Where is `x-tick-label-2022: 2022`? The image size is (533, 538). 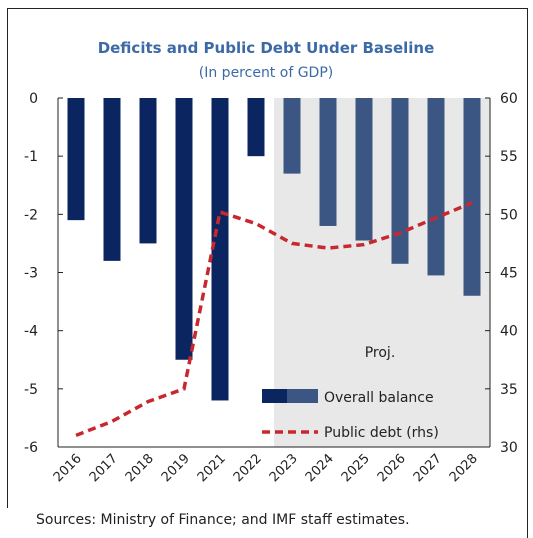
x-tick-label-2022: 2022 is located at coordinates (248, 468).